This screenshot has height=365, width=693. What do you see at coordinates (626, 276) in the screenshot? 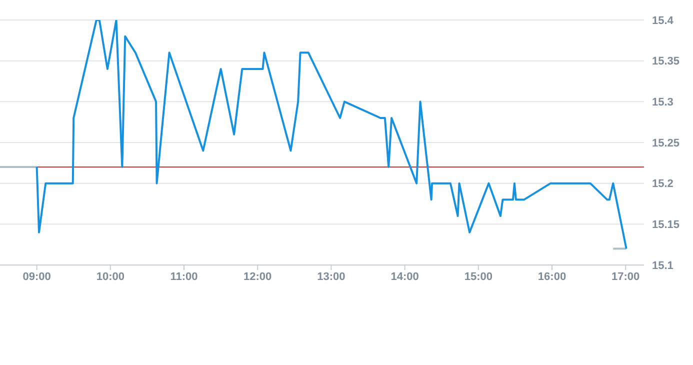
I see `x-tick-label: 17:00` at bounding box center [626, 276].